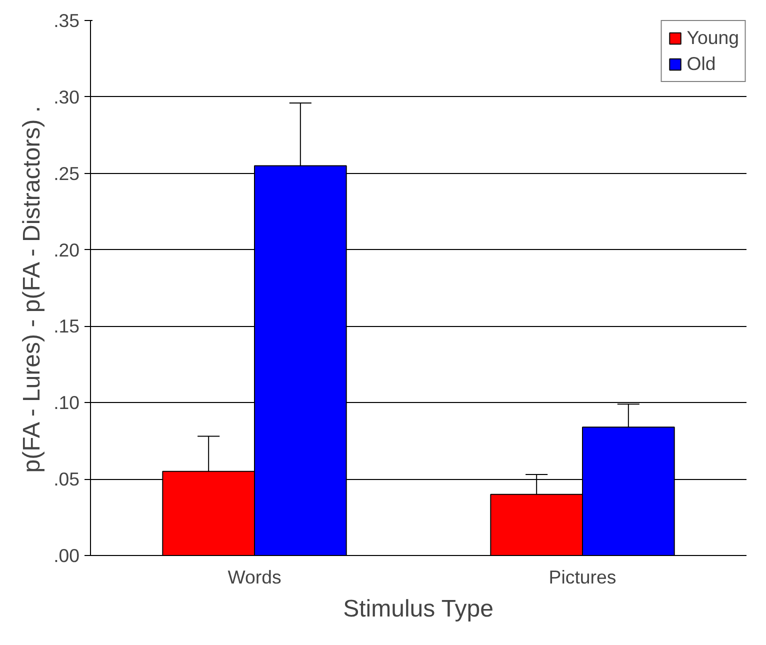 The width and height of the screenshot is (766, 645). Describe the element at coordinates (418, 609) in the screenshot. I see `x-axis-title: Stimulus Type` at that location.